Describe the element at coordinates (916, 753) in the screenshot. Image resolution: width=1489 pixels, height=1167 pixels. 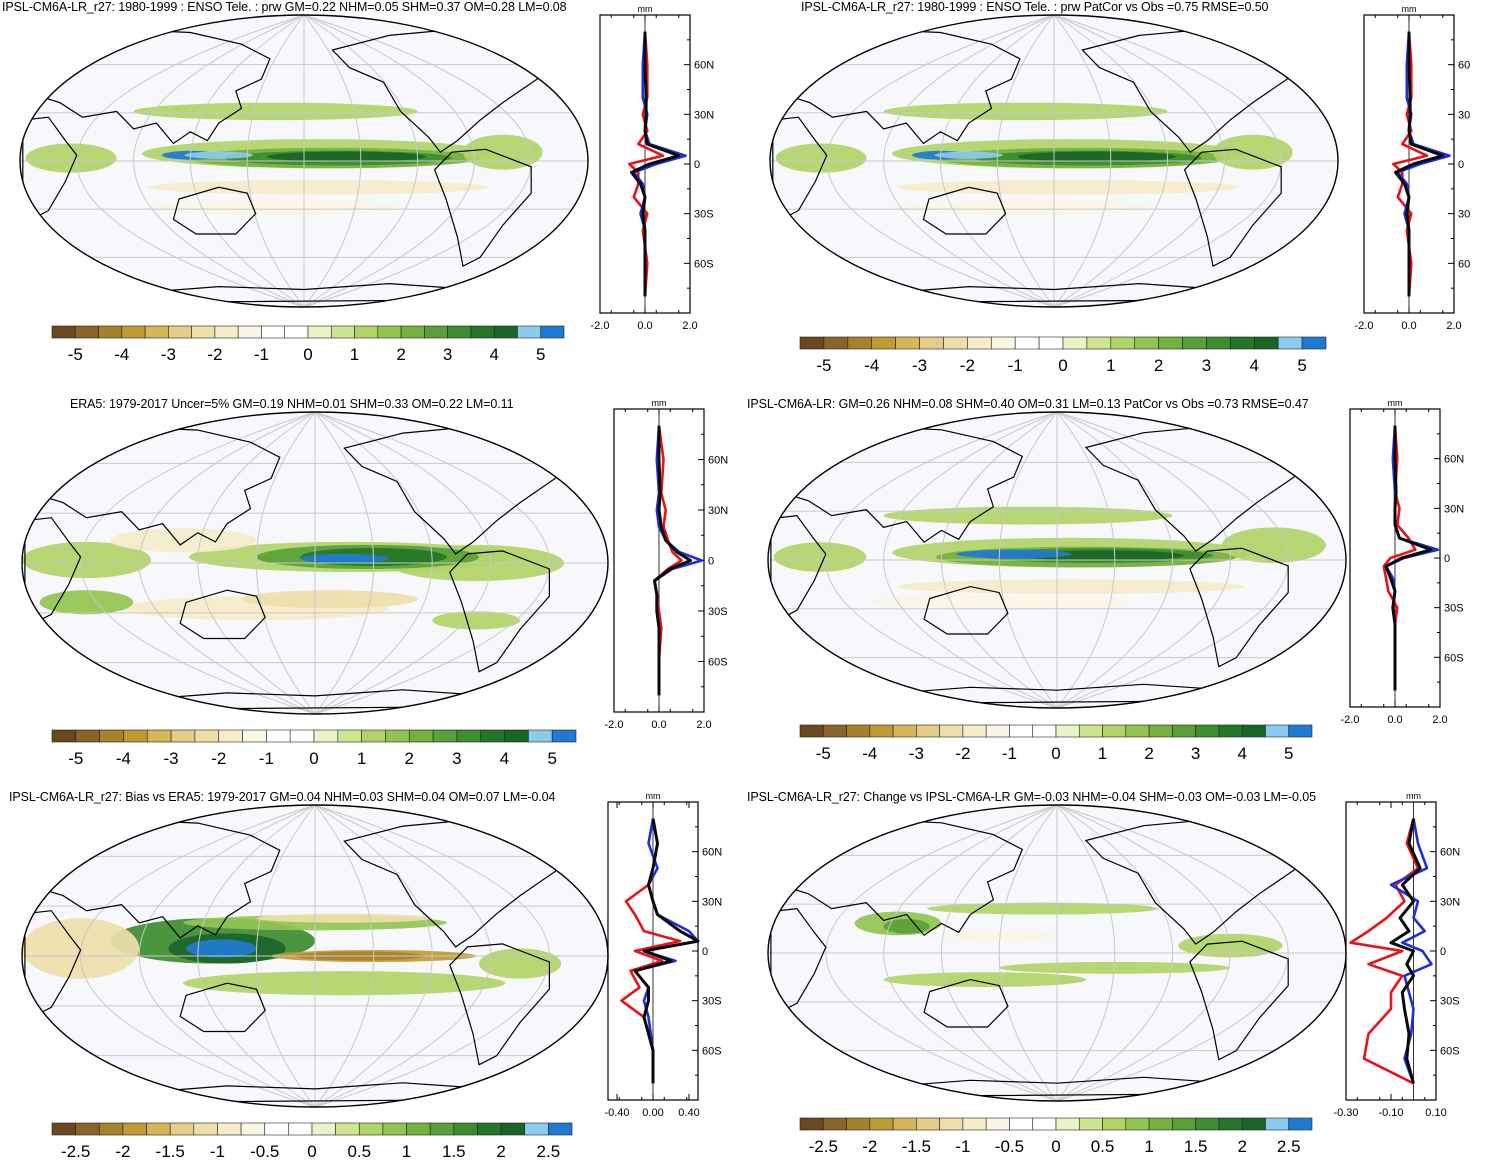
I see `colorbar-tick-label: -3` at that location.